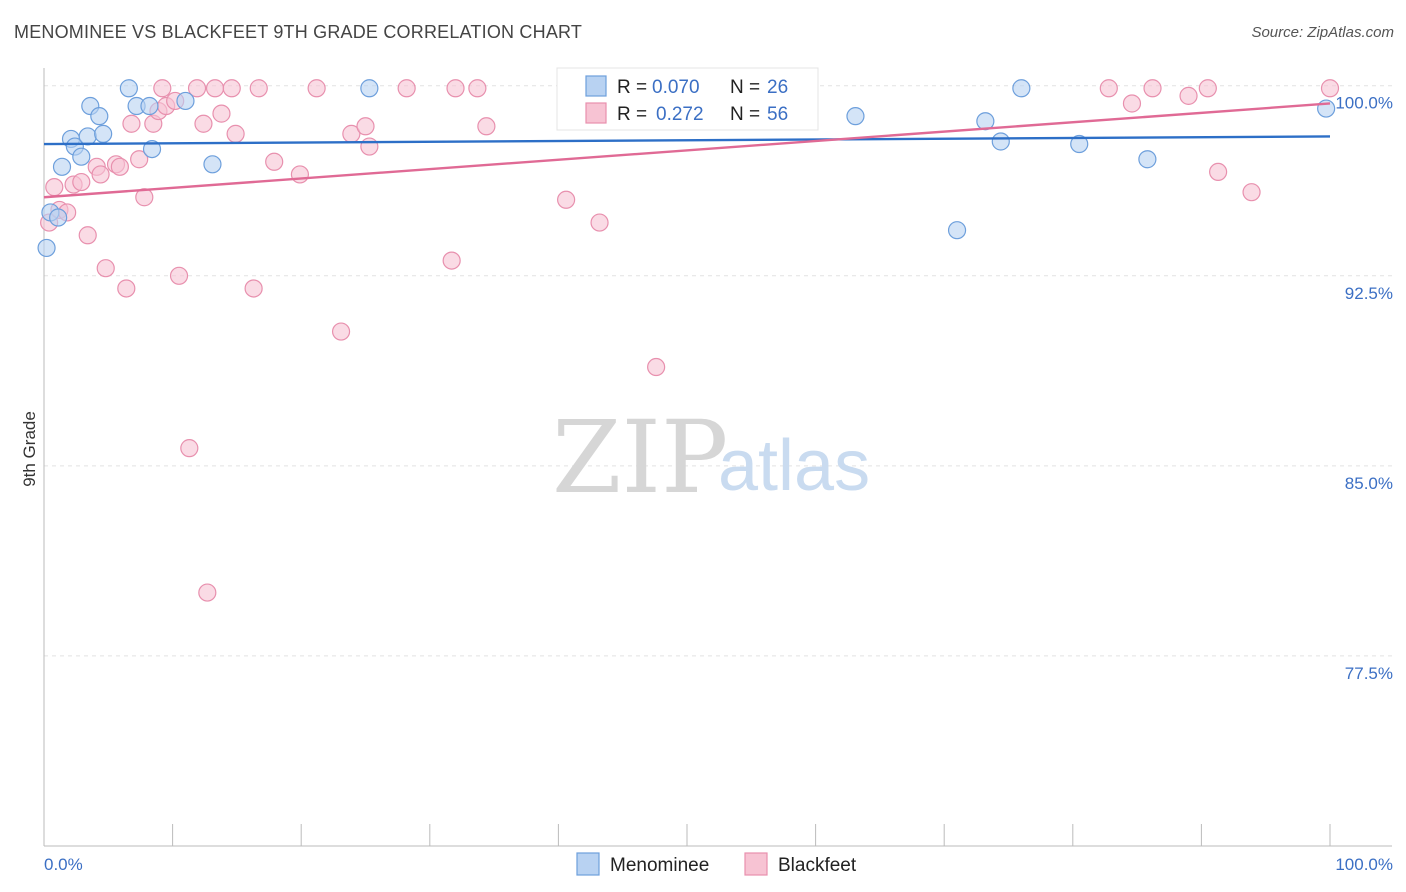 Image resolution: width=1406 pixels, height=892 pixels. What do you see at coordinates (676, 87) in the screenshot?
I see `legend-r-value-menominee: 0.070` at bounding box center [676, 87].